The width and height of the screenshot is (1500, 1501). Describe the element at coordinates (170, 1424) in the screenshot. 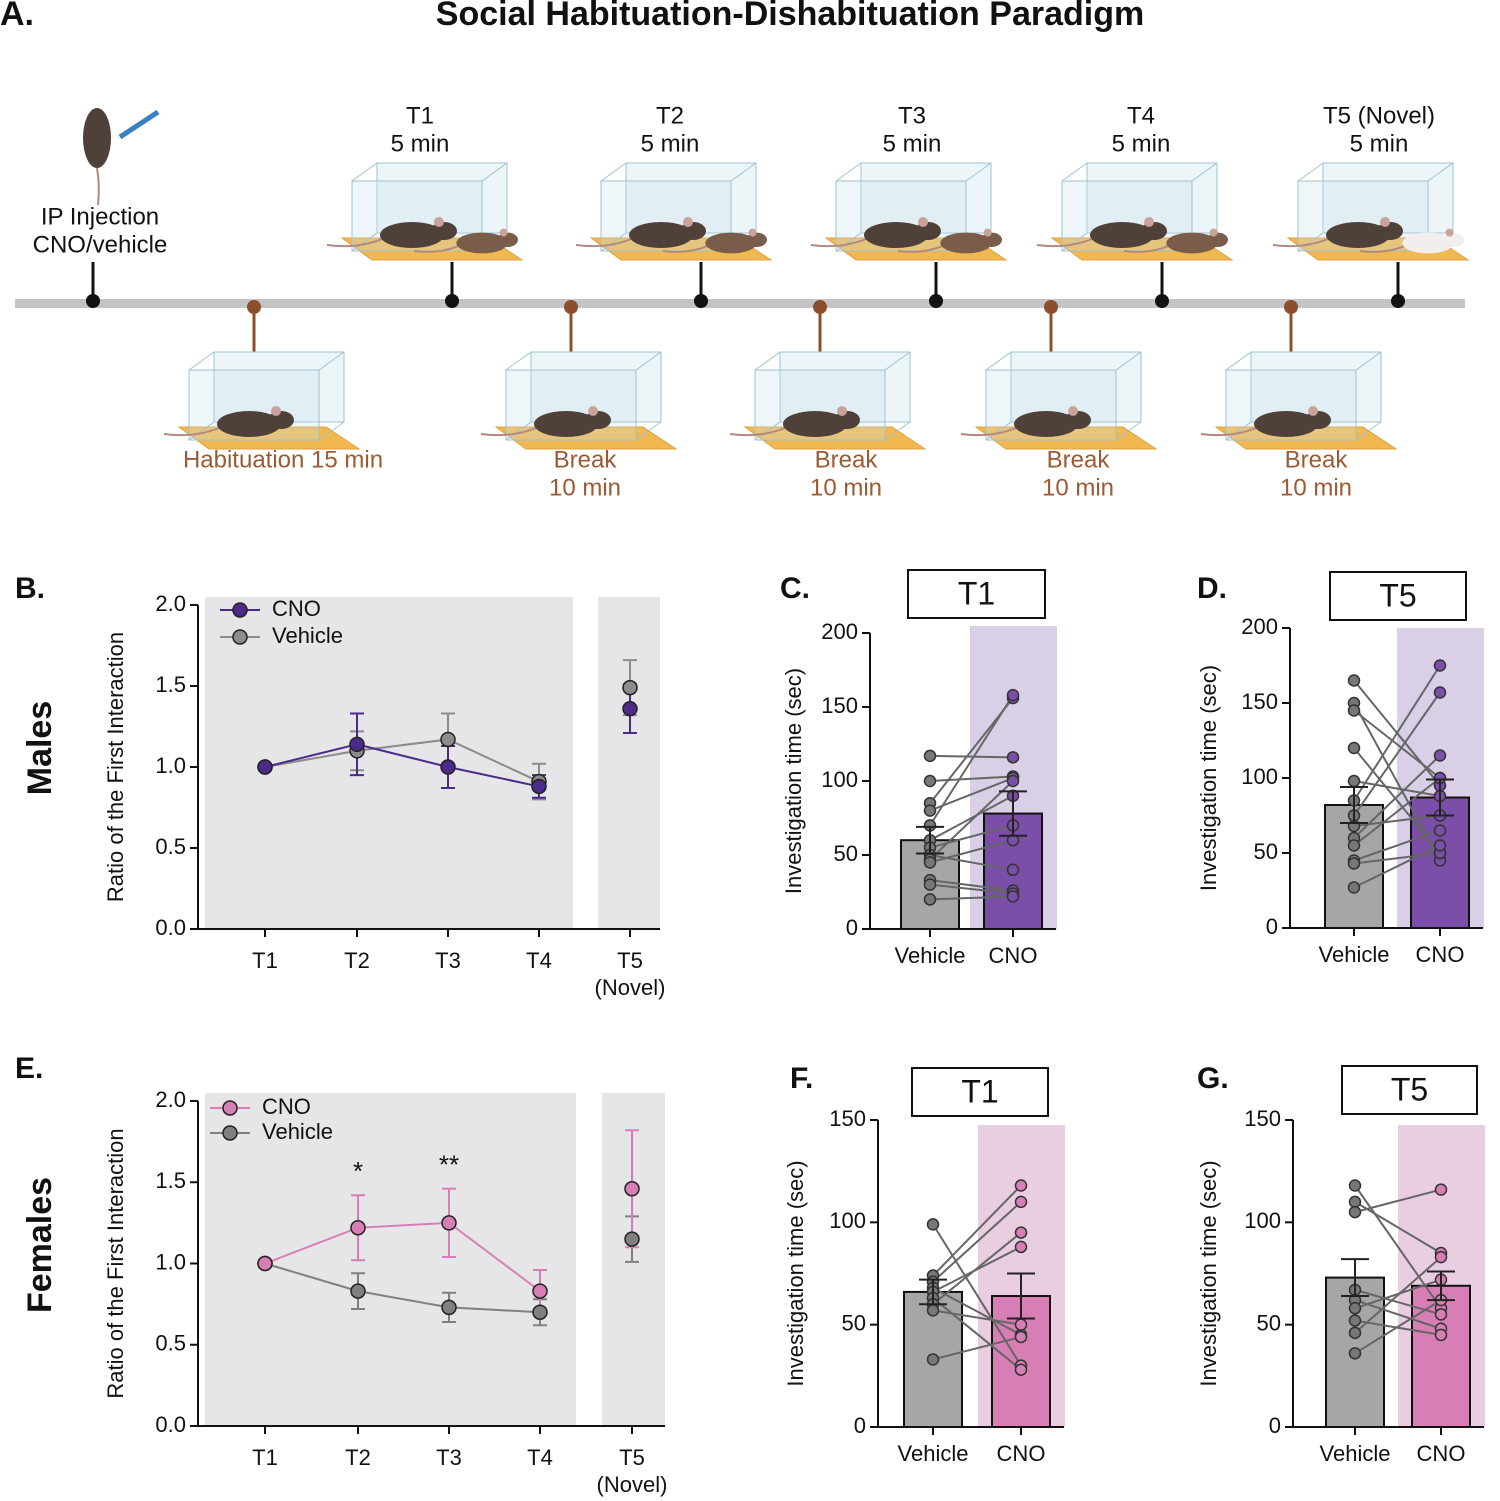

I see `y-tick-label: 0.0` at that location.